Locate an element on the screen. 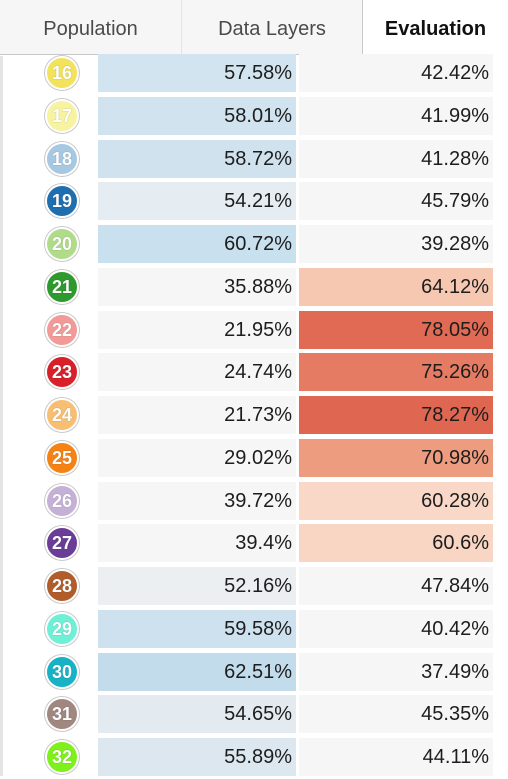  data-layers-cell: 55.89% is located at coordinates (197, 757).